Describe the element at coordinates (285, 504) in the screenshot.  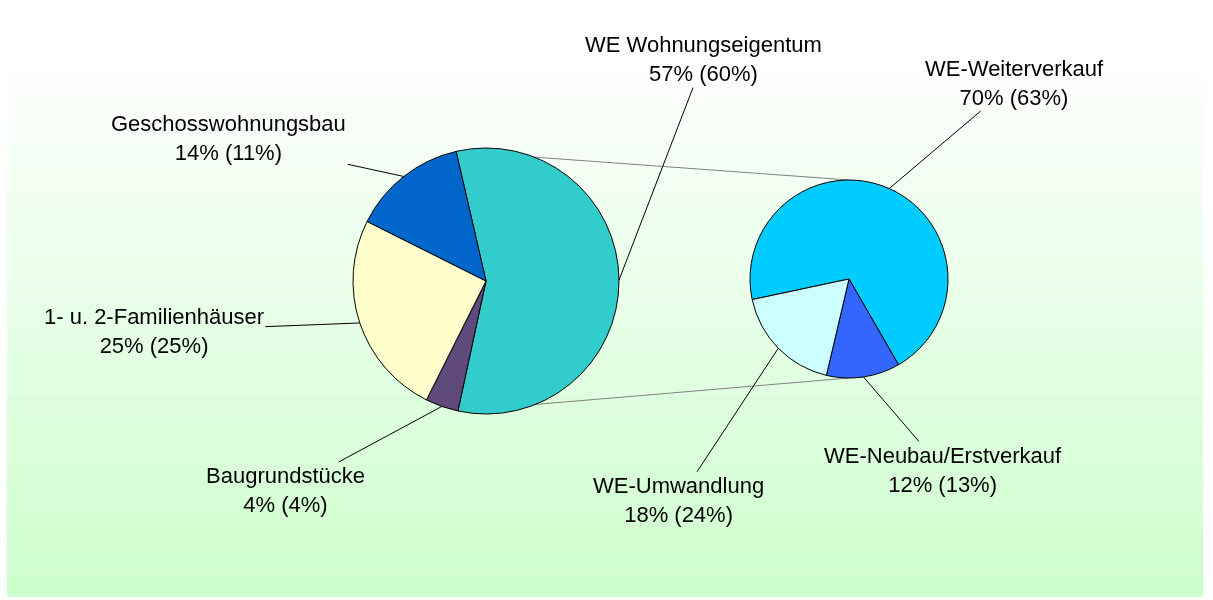
I see `data-label: 4% (4%)` at that location.